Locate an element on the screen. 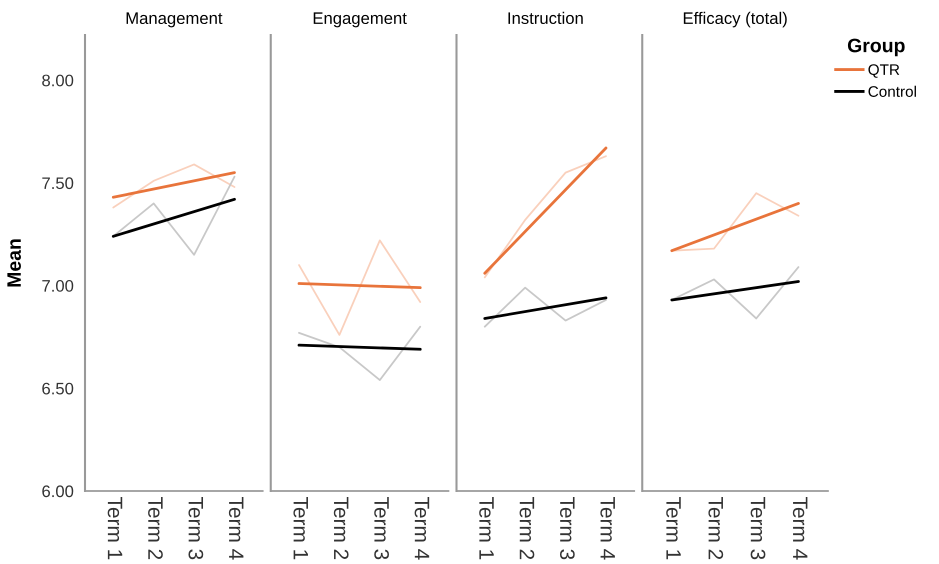  y-tick-label: 6.00 is located at coordinates (58, 491).